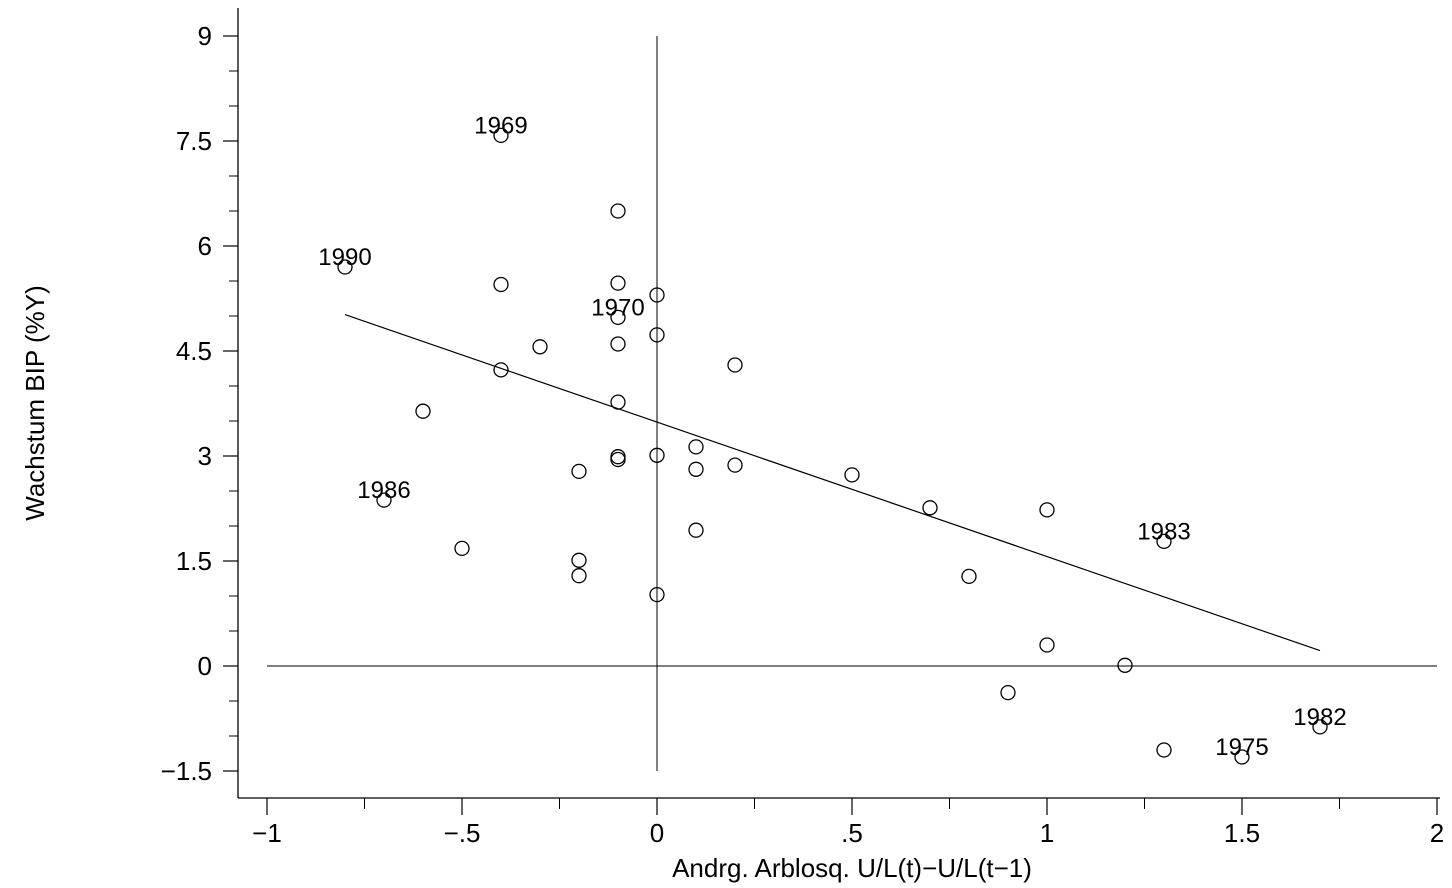 This screenshot has height=888, width=1452. Describe the element at coordinates (1242, 833) in the screenshot. I see `x-tick-label: 1.5` at that location.